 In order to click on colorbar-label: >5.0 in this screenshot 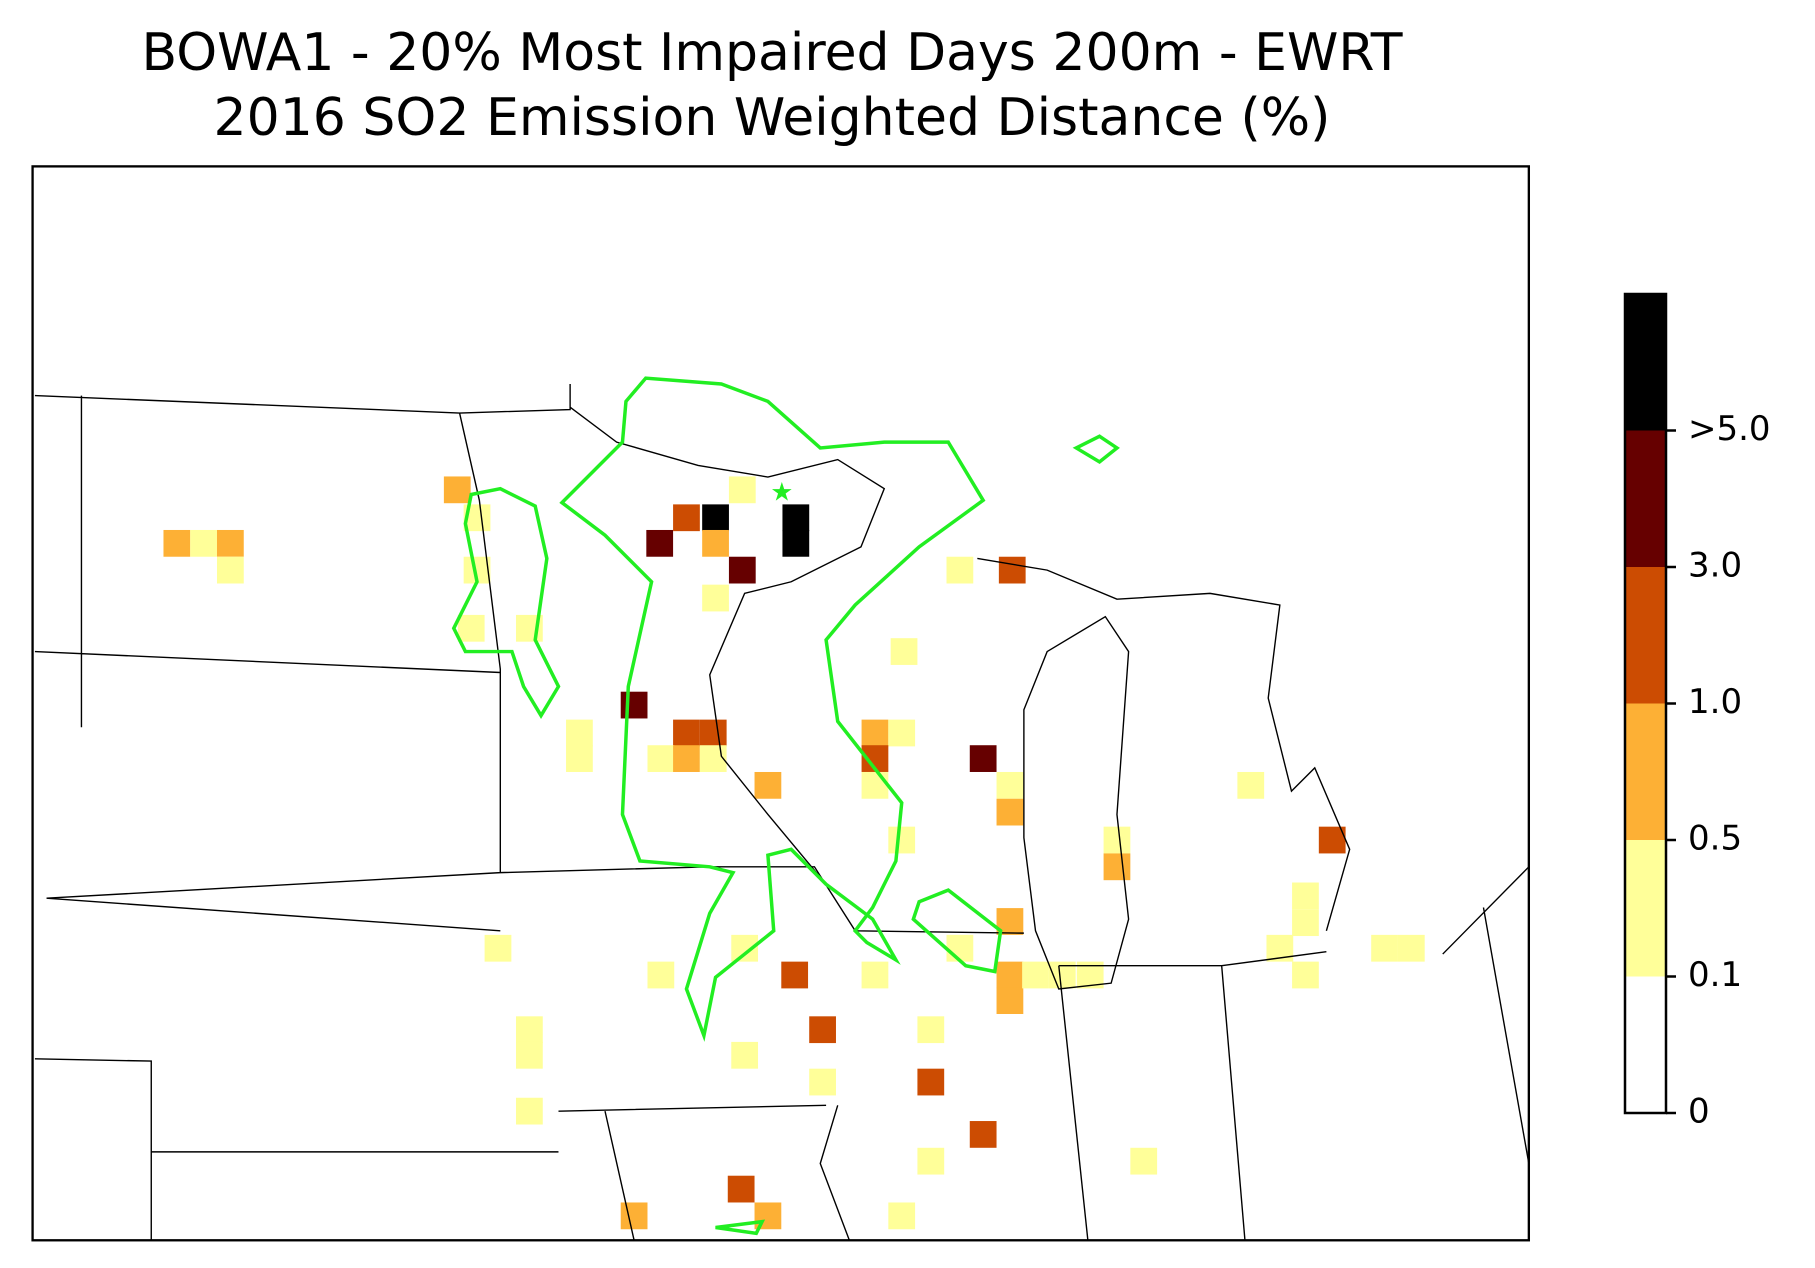, I will do `click(1729, 429)`.